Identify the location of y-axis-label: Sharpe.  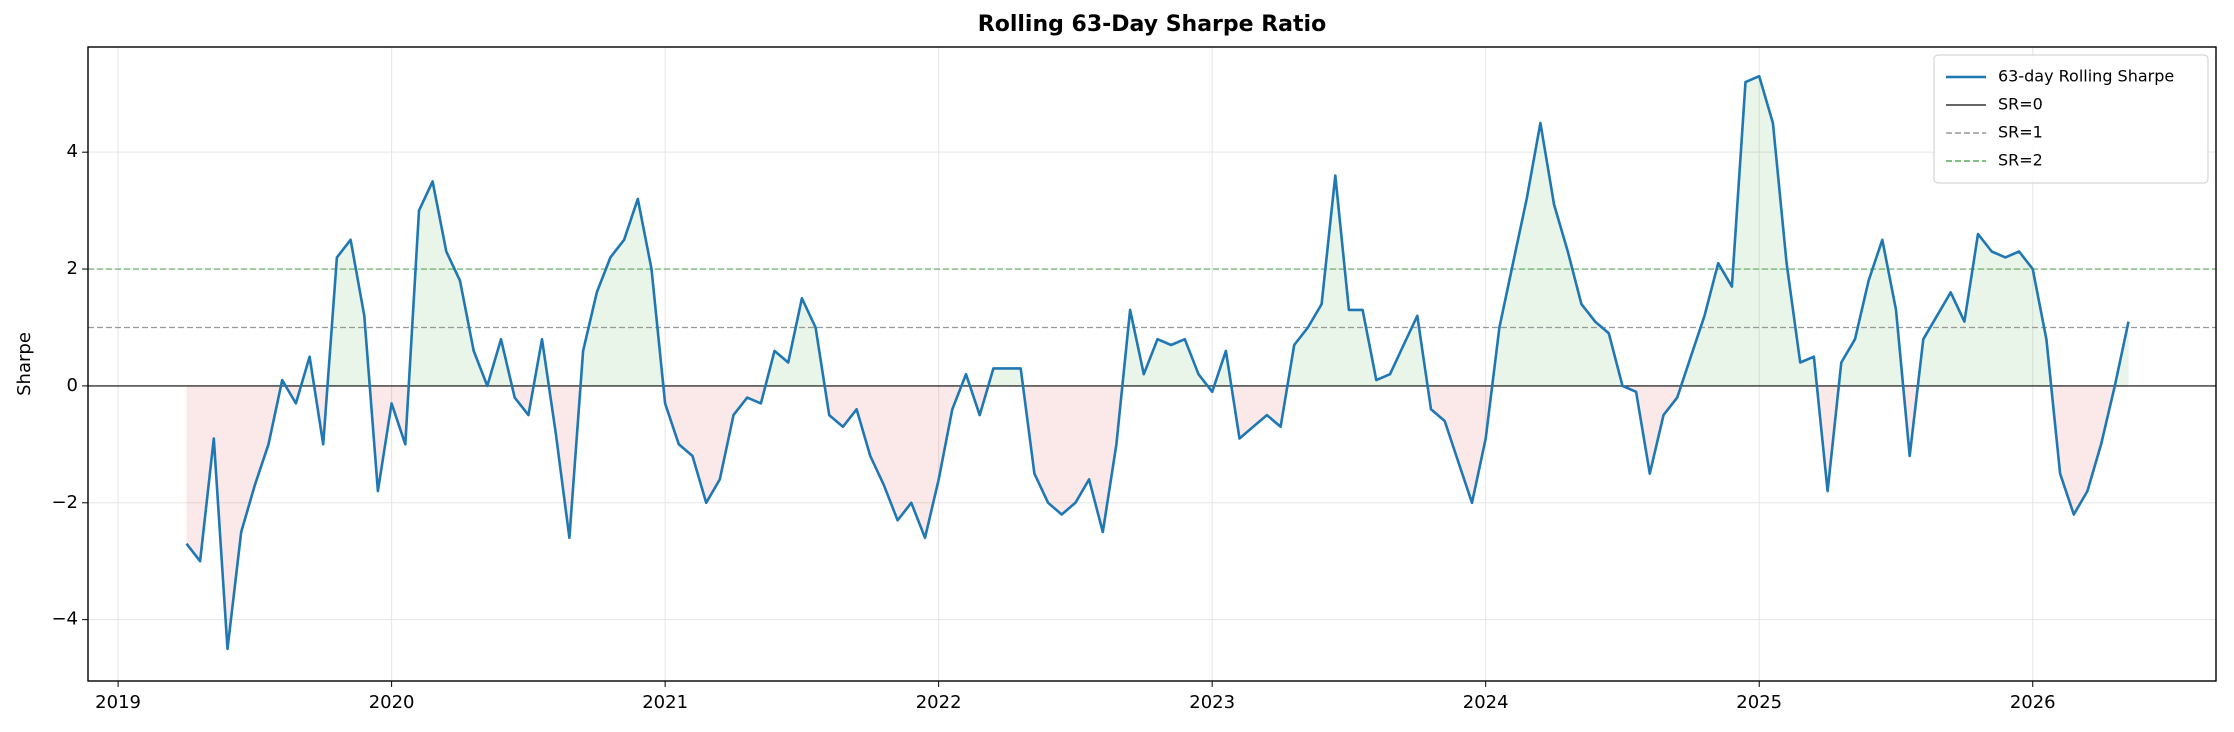
(24, 364).